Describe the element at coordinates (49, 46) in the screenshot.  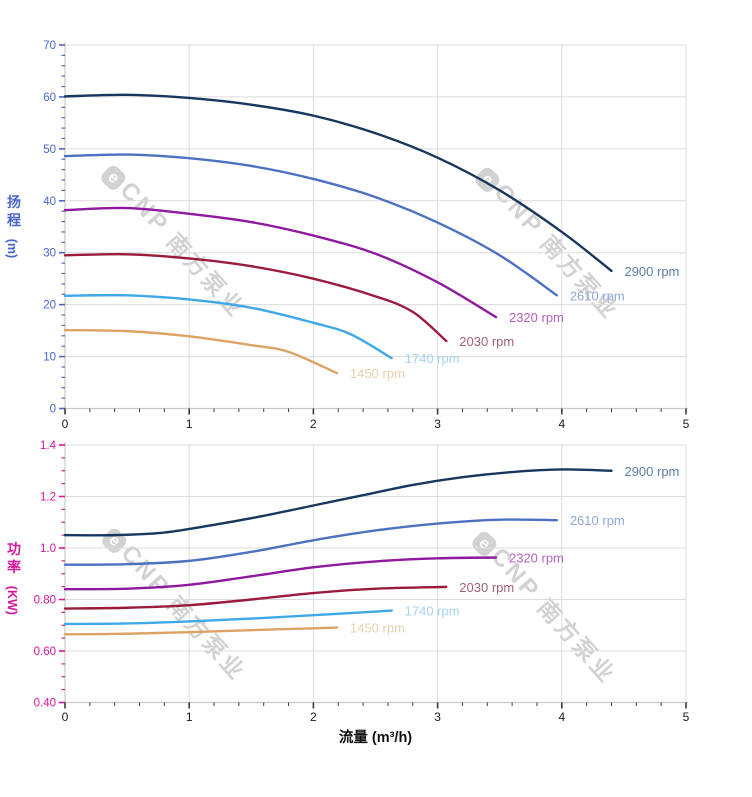
I see `y-tick-label: 70` at that location.